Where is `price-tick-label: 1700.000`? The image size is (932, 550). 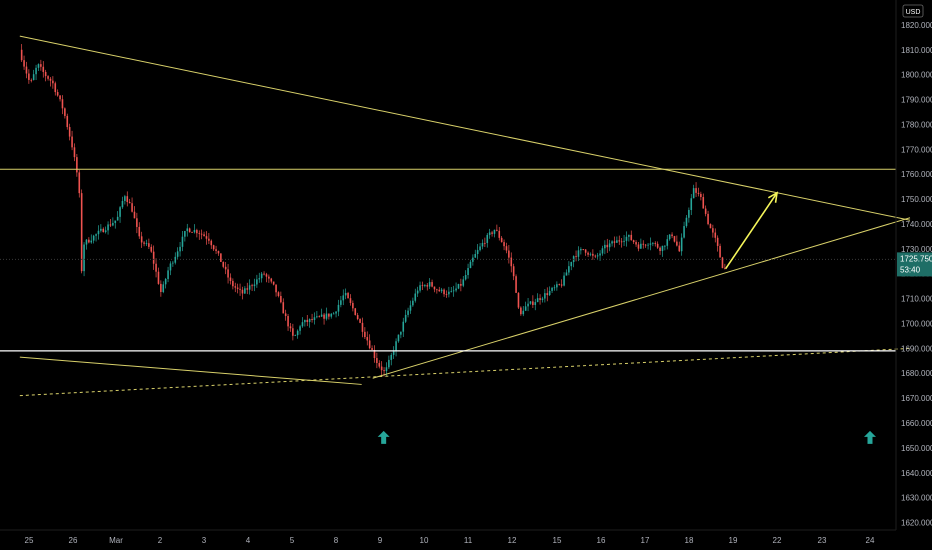 price-tick-label: 1700.000 is located at coordinates (916, 323).